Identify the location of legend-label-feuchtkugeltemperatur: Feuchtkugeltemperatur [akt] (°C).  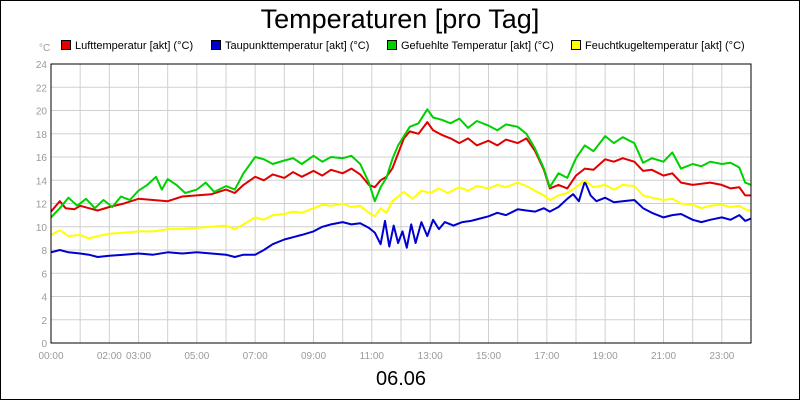
(665, 46).